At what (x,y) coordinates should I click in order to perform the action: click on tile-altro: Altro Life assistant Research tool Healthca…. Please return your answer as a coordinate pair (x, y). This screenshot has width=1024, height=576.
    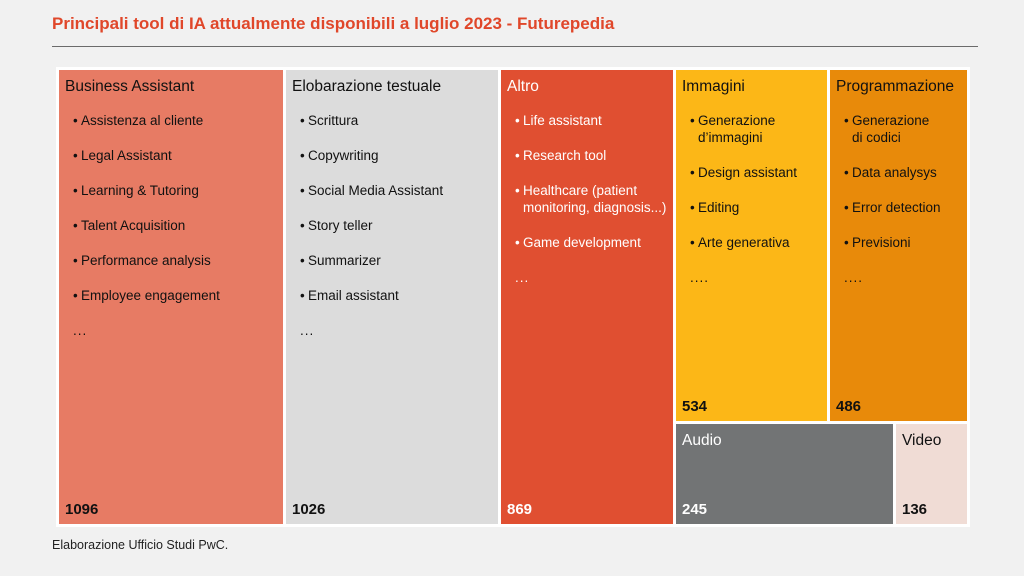
    Looking at the image, I should click on (587, 297).